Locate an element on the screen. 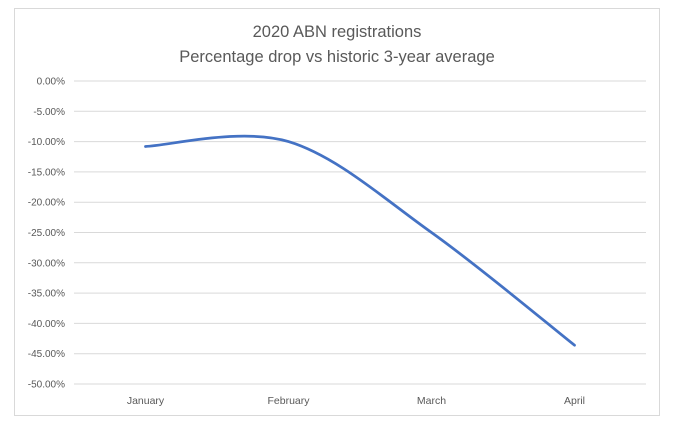  y-tick-label: -40.00% is located at coordinates (46, 324).